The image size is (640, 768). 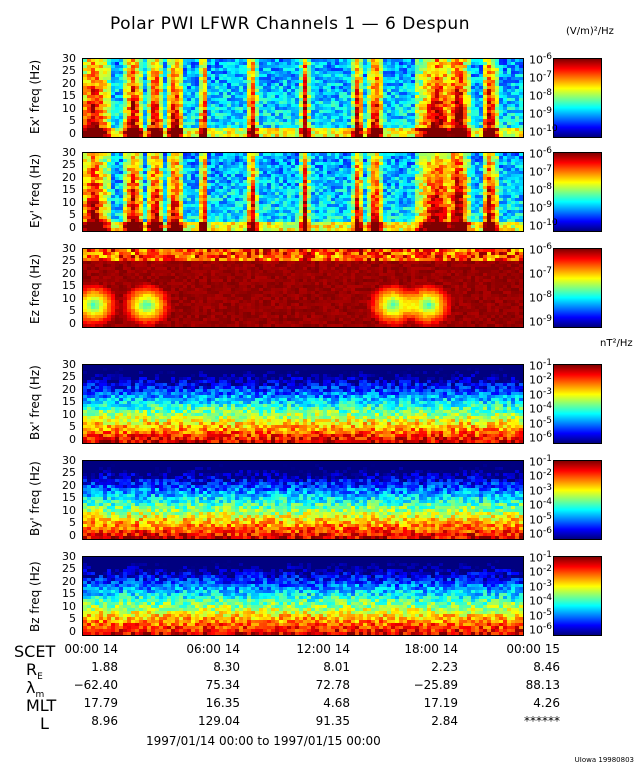 I want to click on colorbar-tick-label: 10⁻², so click(x=540, y=572).